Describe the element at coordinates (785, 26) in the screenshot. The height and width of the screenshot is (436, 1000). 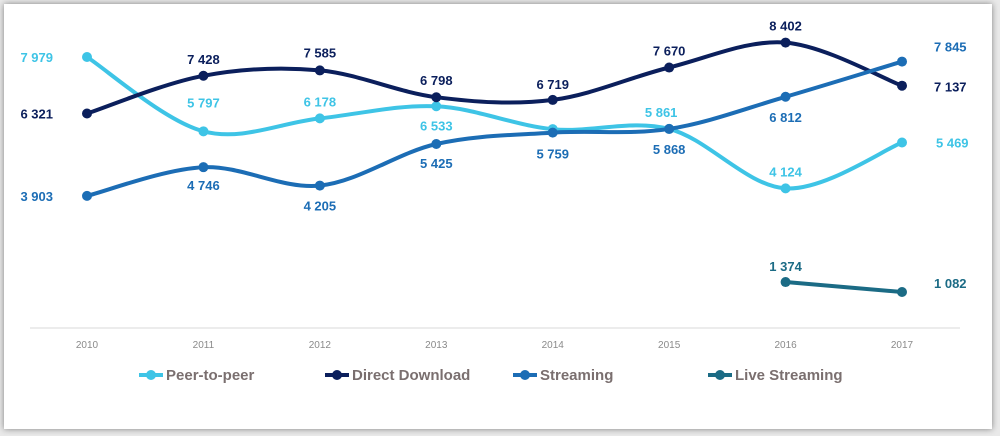
I see `data-label-direct-download-2016: 8 402` at that location.